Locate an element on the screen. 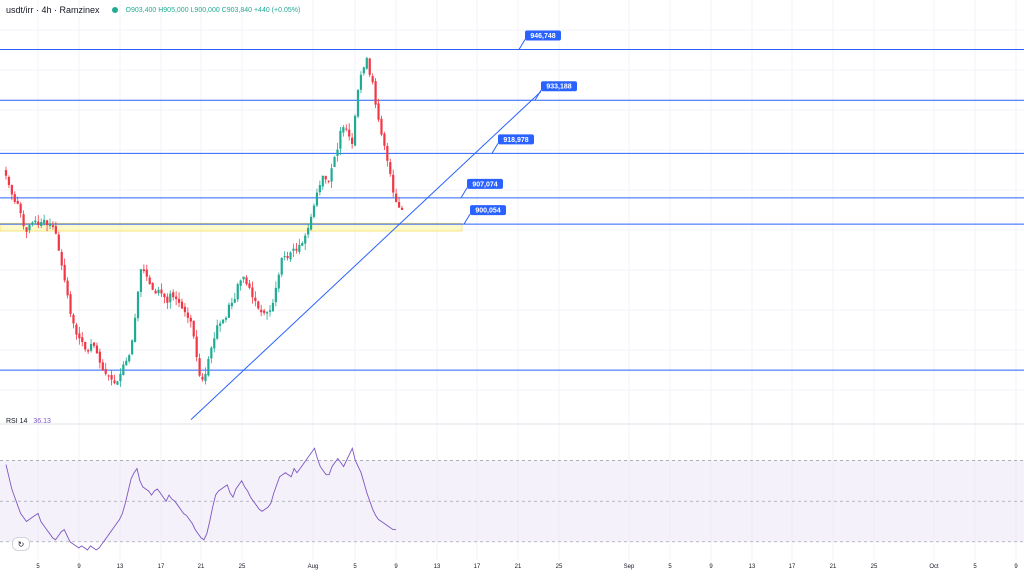 The width and height of the screenshot is (1024, 576). replay-button: ↻ is located at coordinates (21, 544).